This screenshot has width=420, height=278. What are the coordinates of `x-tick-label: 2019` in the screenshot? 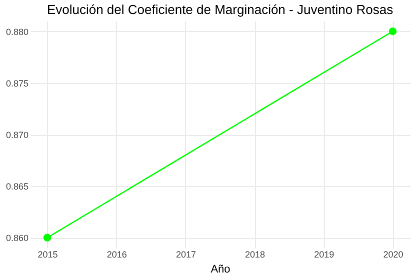 It's located at (324, 255).